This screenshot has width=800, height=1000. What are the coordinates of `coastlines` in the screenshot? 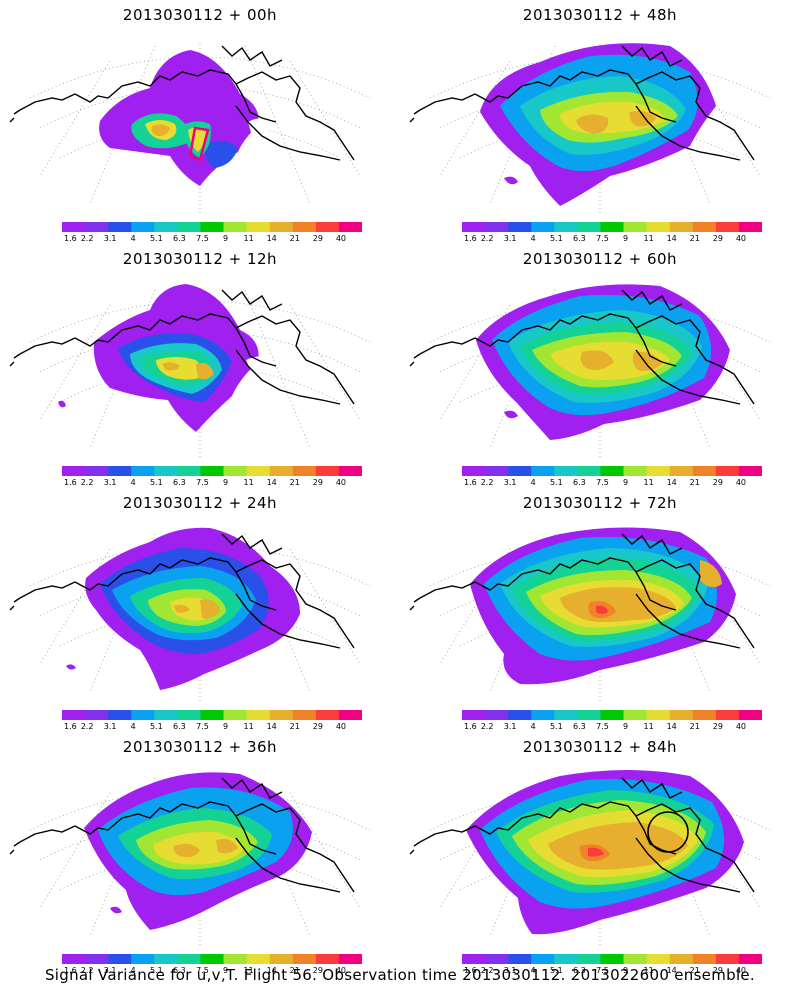 It's located at (182, 347).